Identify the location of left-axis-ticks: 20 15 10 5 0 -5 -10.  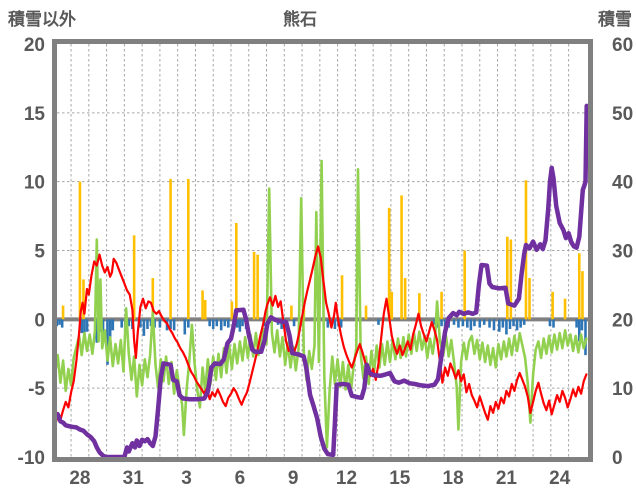
(32, 252).